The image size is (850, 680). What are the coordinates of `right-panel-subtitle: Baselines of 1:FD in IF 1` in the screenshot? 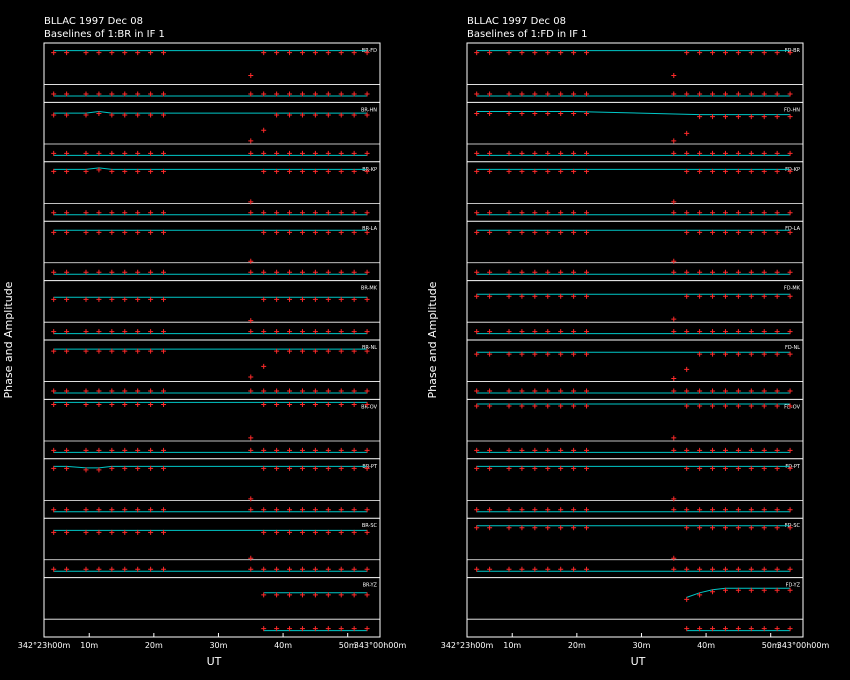 It's located at (527, 34).